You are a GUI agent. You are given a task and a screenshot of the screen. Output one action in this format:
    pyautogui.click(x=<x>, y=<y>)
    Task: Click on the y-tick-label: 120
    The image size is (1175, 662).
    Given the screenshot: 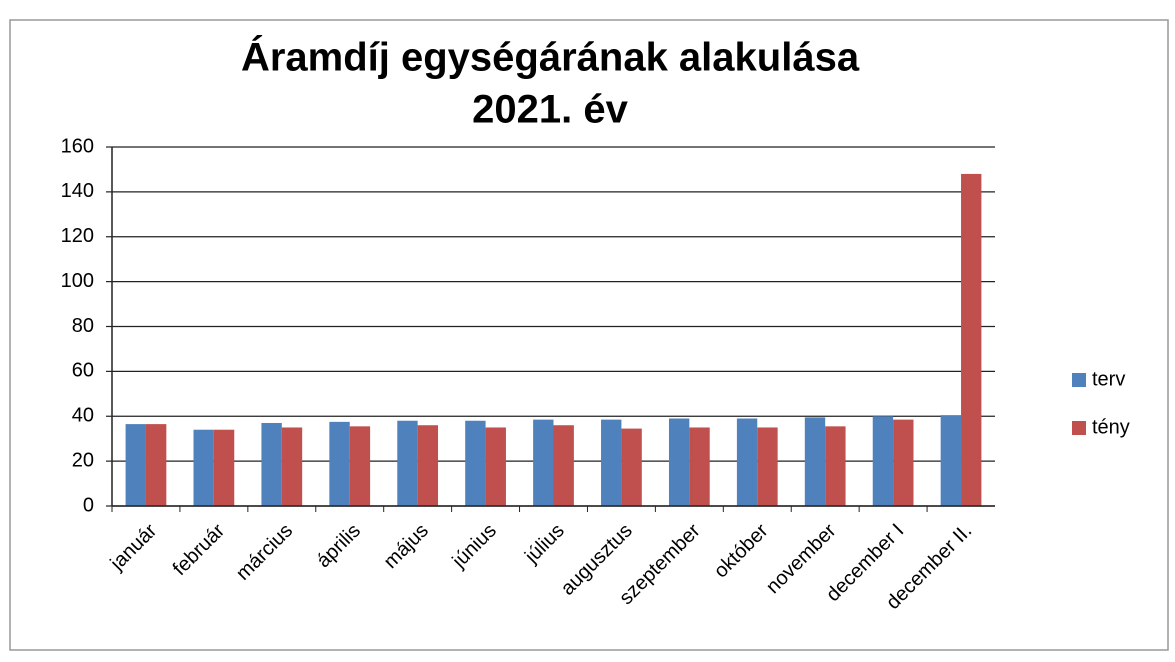 What is the action you would take?
    pyautogui.click(x=77, y=236)
    